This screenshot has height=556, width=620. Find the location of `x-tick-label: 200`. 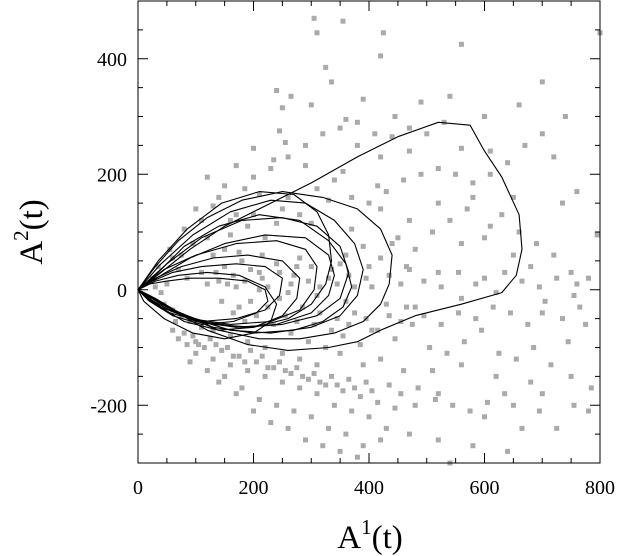

x-tick-label: 200 is located at coordinates (254, 488).